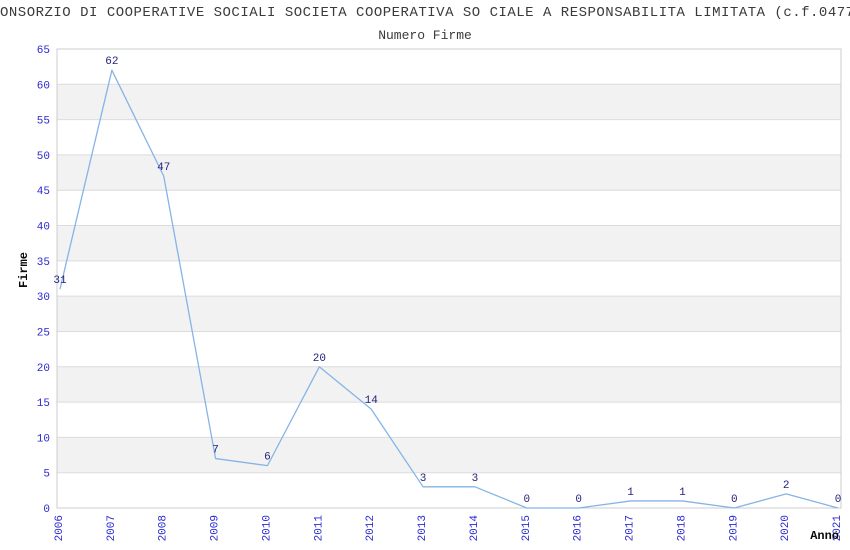  What do you see at coordinates (527, 528) in the screenshot?
I see `x-tick-label: 2015` at bounding box center [527, 528].